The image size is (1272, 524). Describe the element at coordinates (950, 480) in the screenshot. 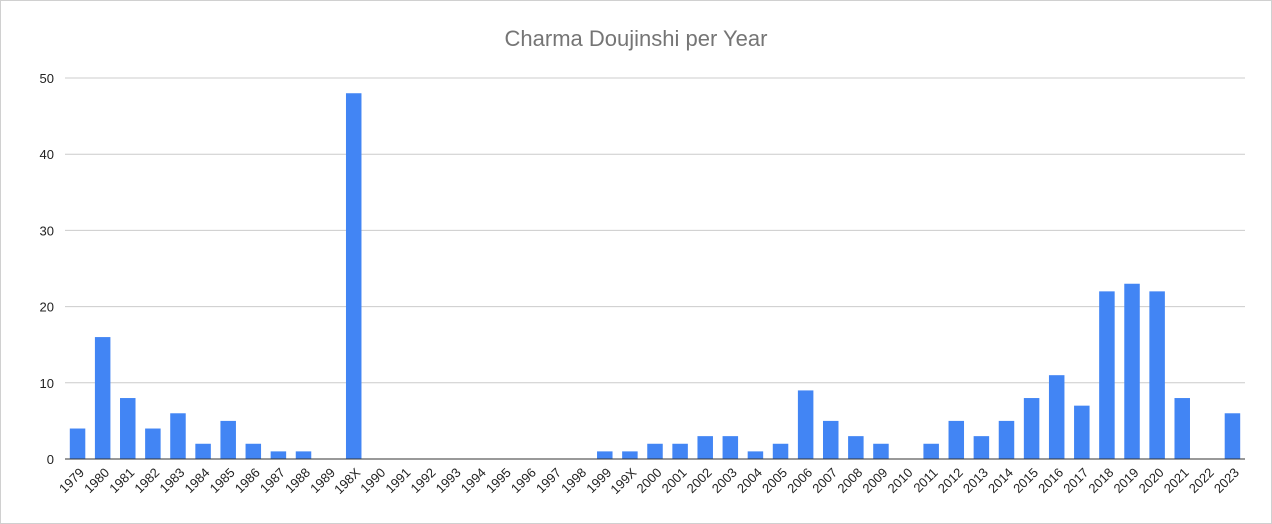

I see `x-tick-label: 2012` at that location.